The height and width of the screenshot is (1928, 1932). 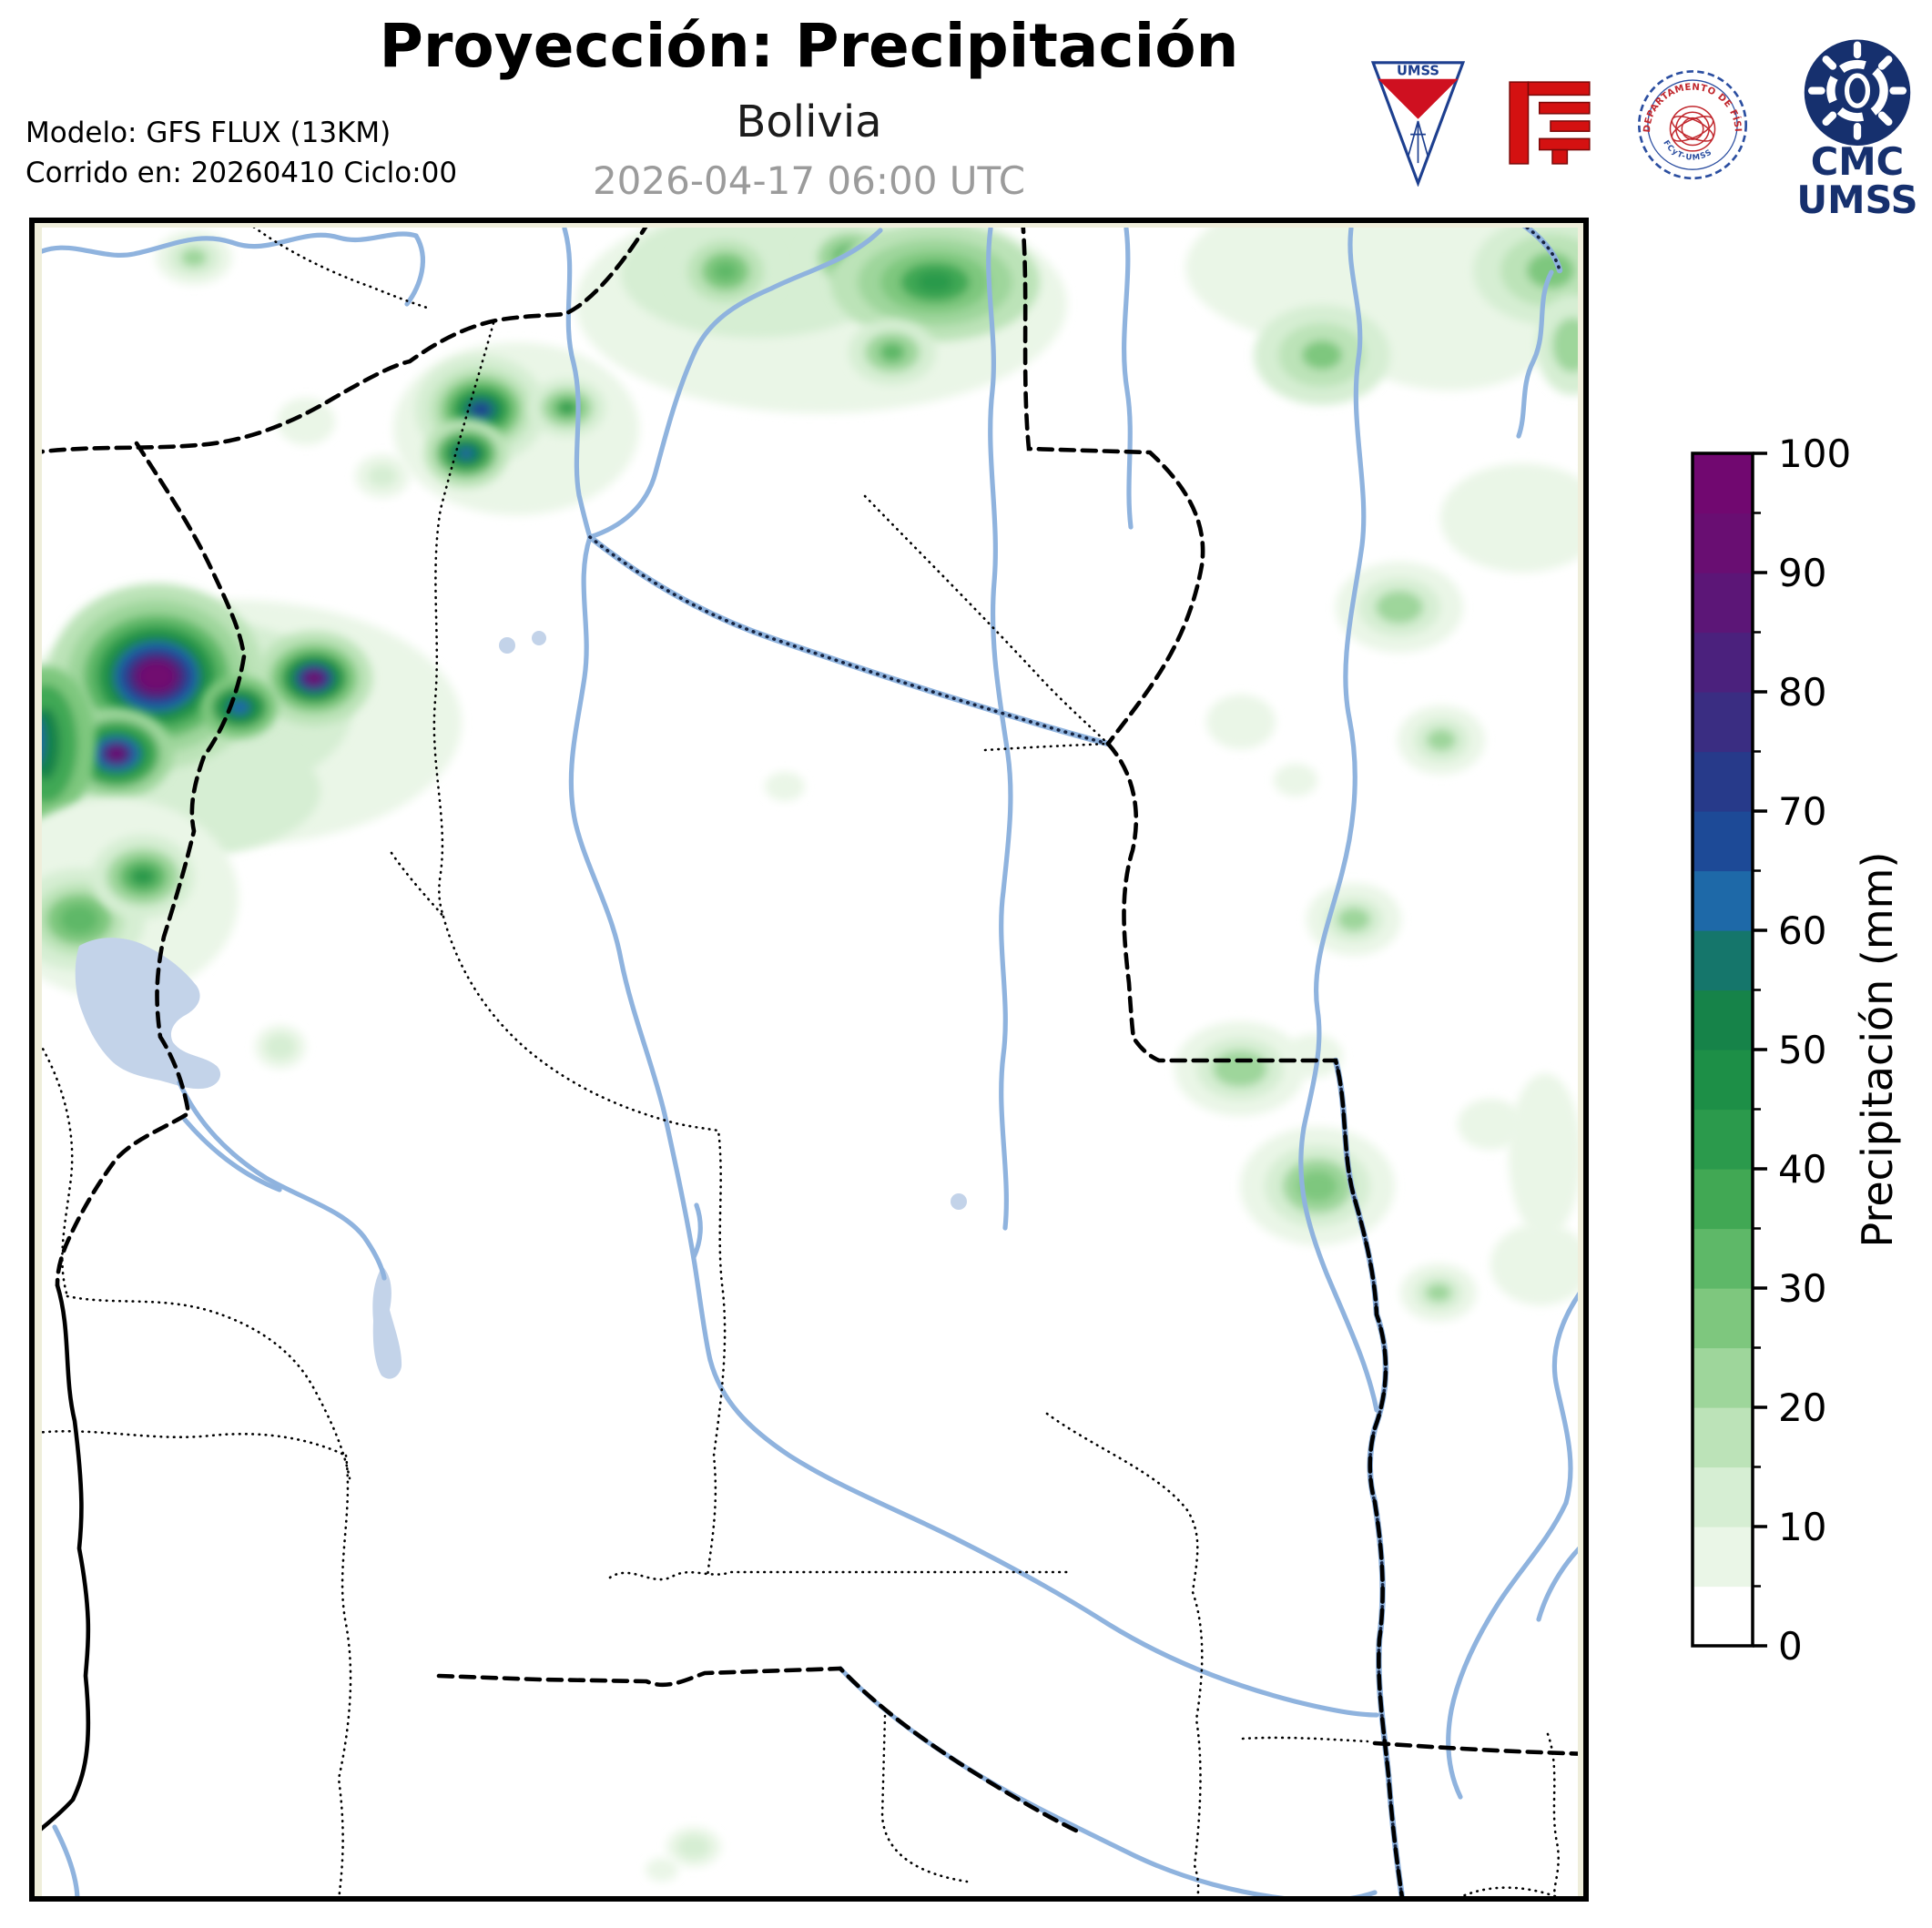 I want to click on physics-seal-logo: DEPARTAMENTO DE FÍSICA FCyT-UMSS, so click(x=1691, y=122).